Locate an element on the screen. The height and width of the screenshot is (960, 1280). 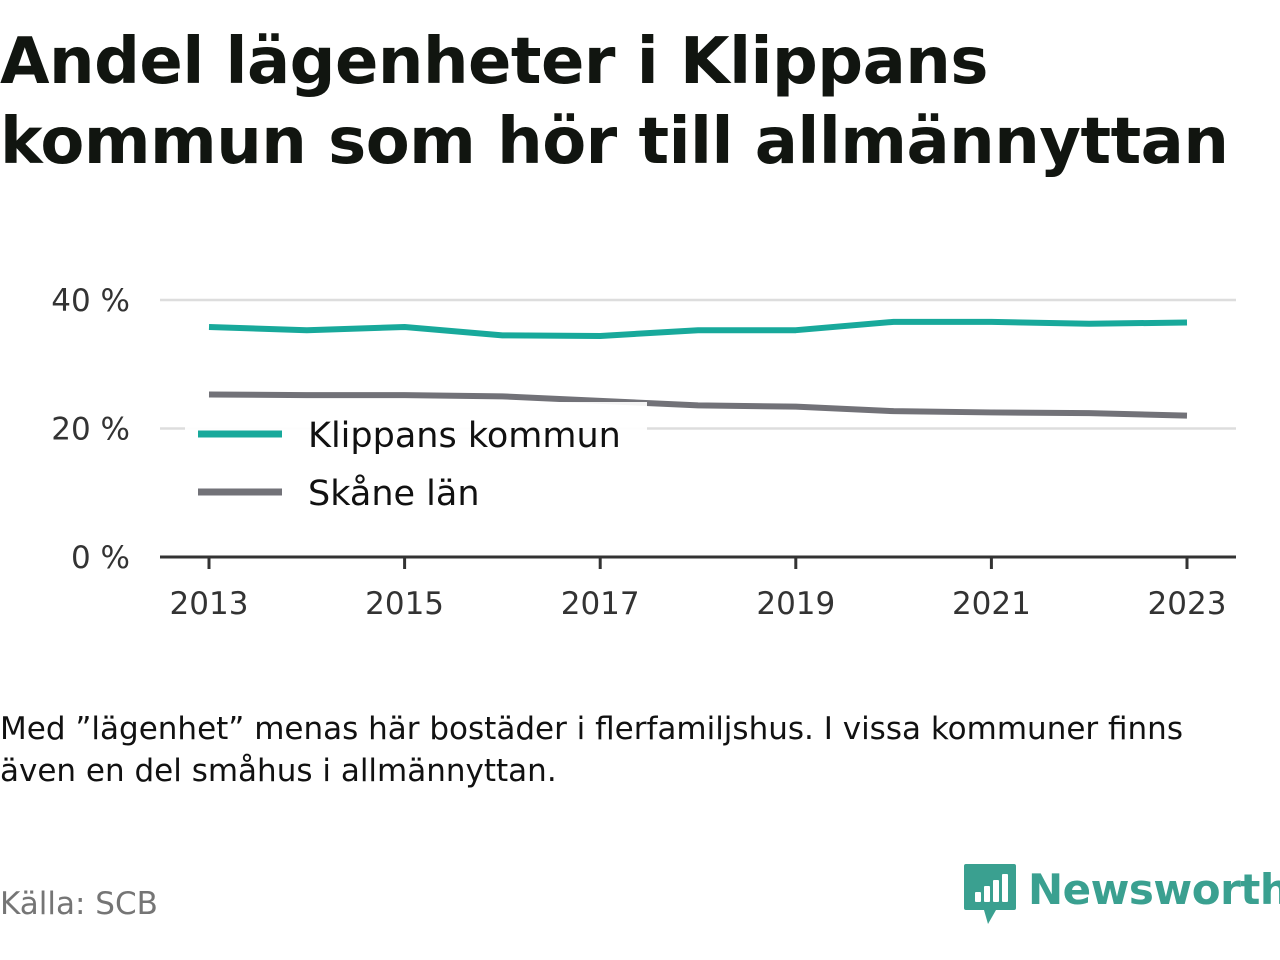
y-axis-labels: 0 % 20 % 40 % is located at coordinates (90, 429).